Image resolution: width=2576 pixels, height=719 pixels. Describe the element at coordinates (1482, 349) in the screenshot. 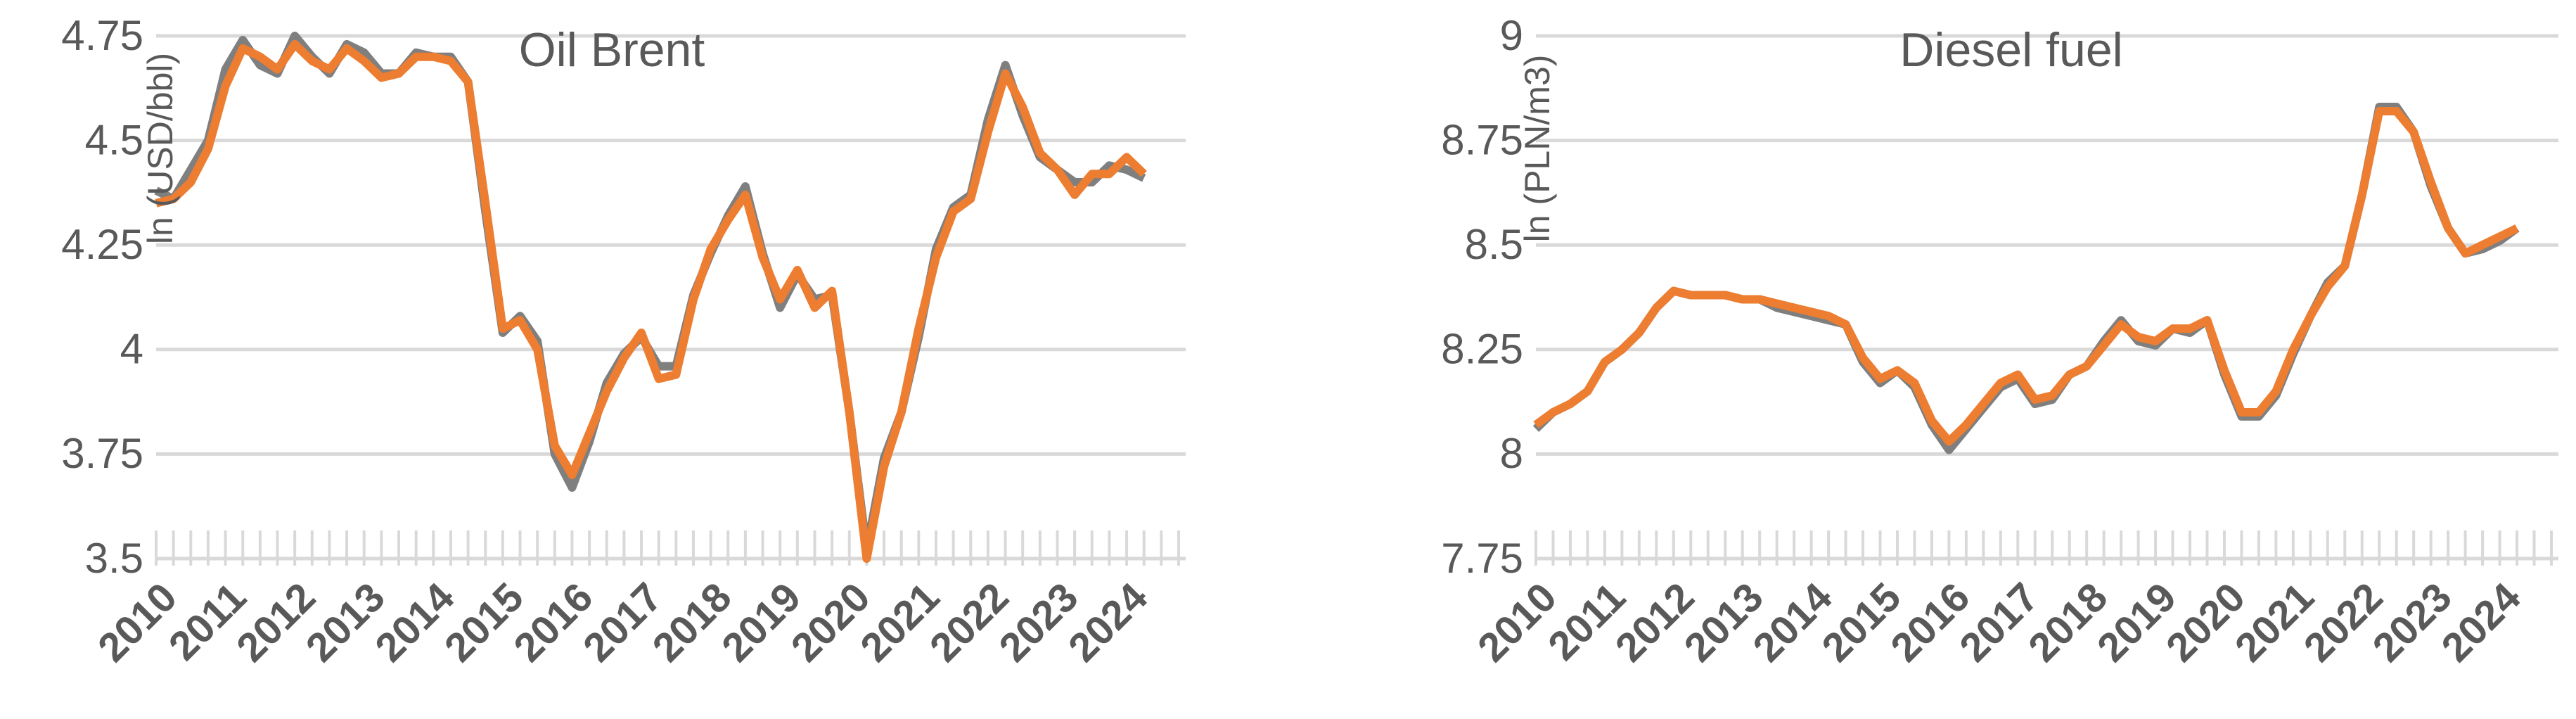

I see `y-tick-label: 8.25` at that location.